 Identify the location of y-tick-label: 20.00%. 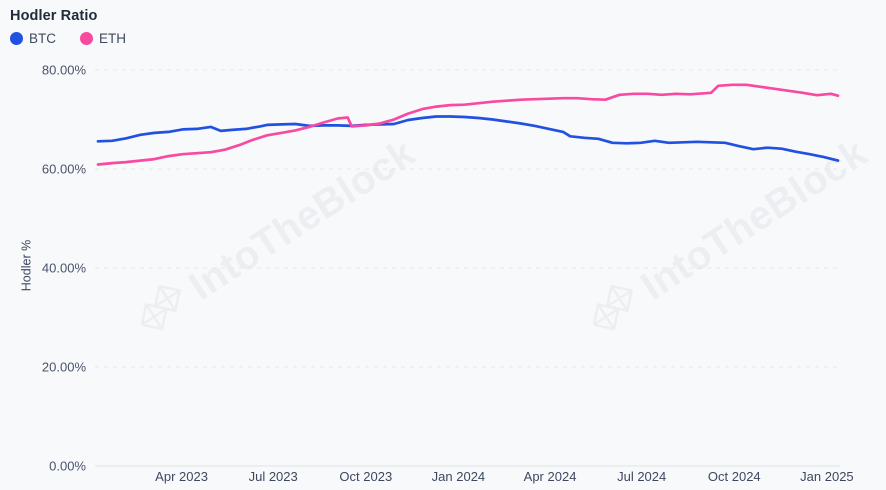
(64, 367).